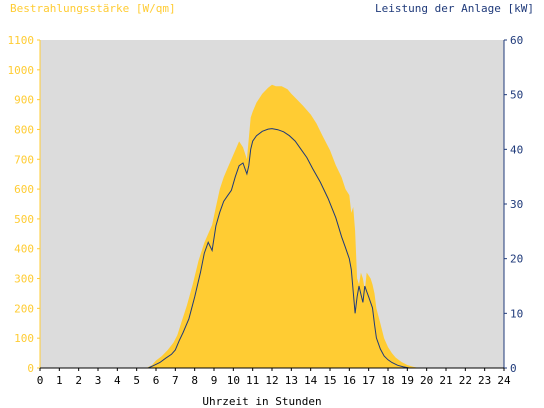 This screenshot has height=408, width=544. I want to click on left-axis-tick-label: 500, so click(24, 219).